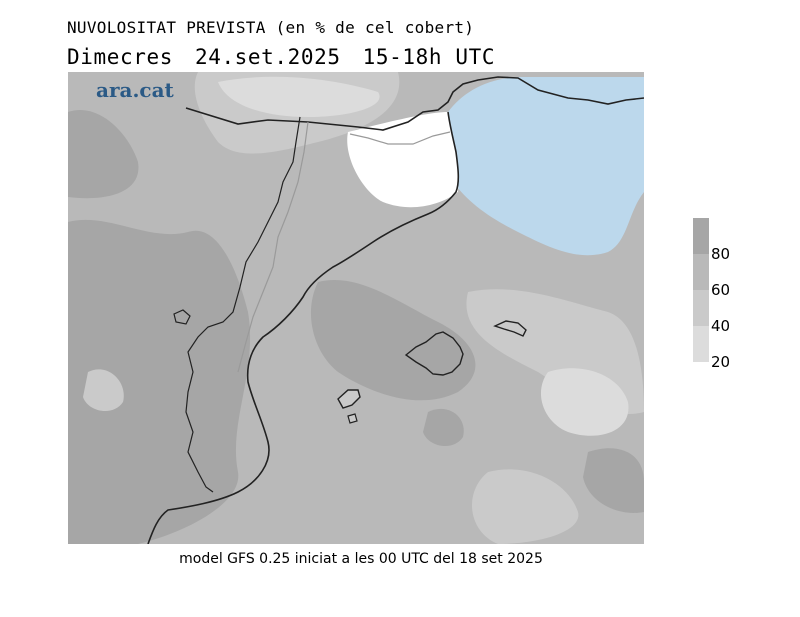 This screenshot has width=800, height=617. What do you see at coordinates (267, 57) in the screenshot?
I see `forecast-date: 24.set.2025` at bounding box center [267, 57].